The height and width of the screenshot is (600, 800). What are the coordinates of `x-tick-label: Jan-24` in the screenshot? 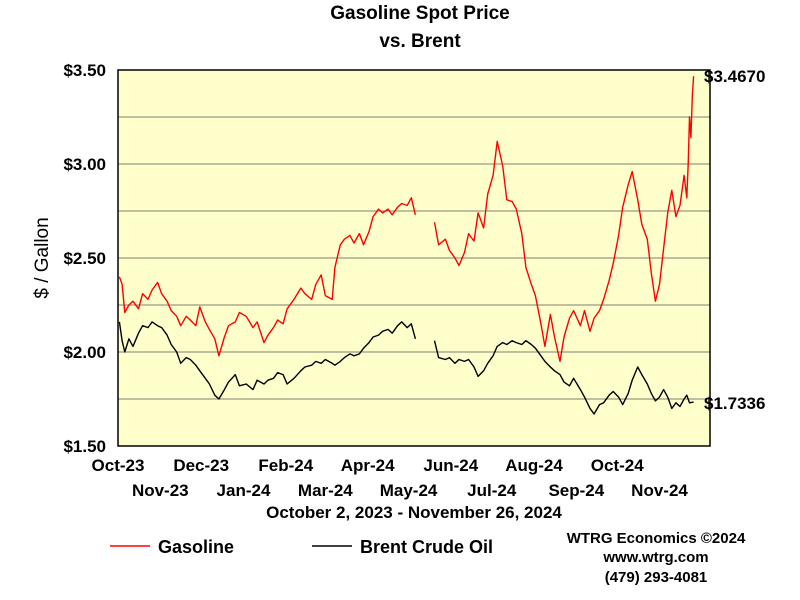 It's located at (244, 490).